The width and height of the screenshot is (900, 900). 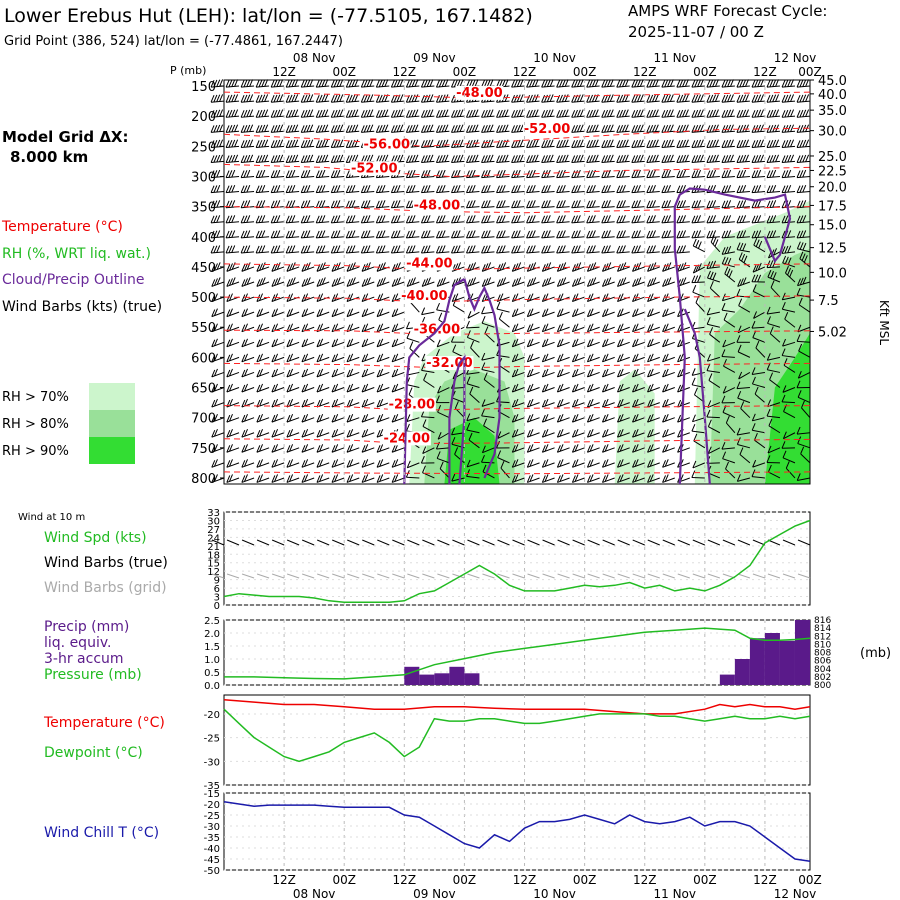 What do you see at coordinates (437, 206) in the screenshot?
I see `contour-label: -48.00` at bounding box center [437, 206].